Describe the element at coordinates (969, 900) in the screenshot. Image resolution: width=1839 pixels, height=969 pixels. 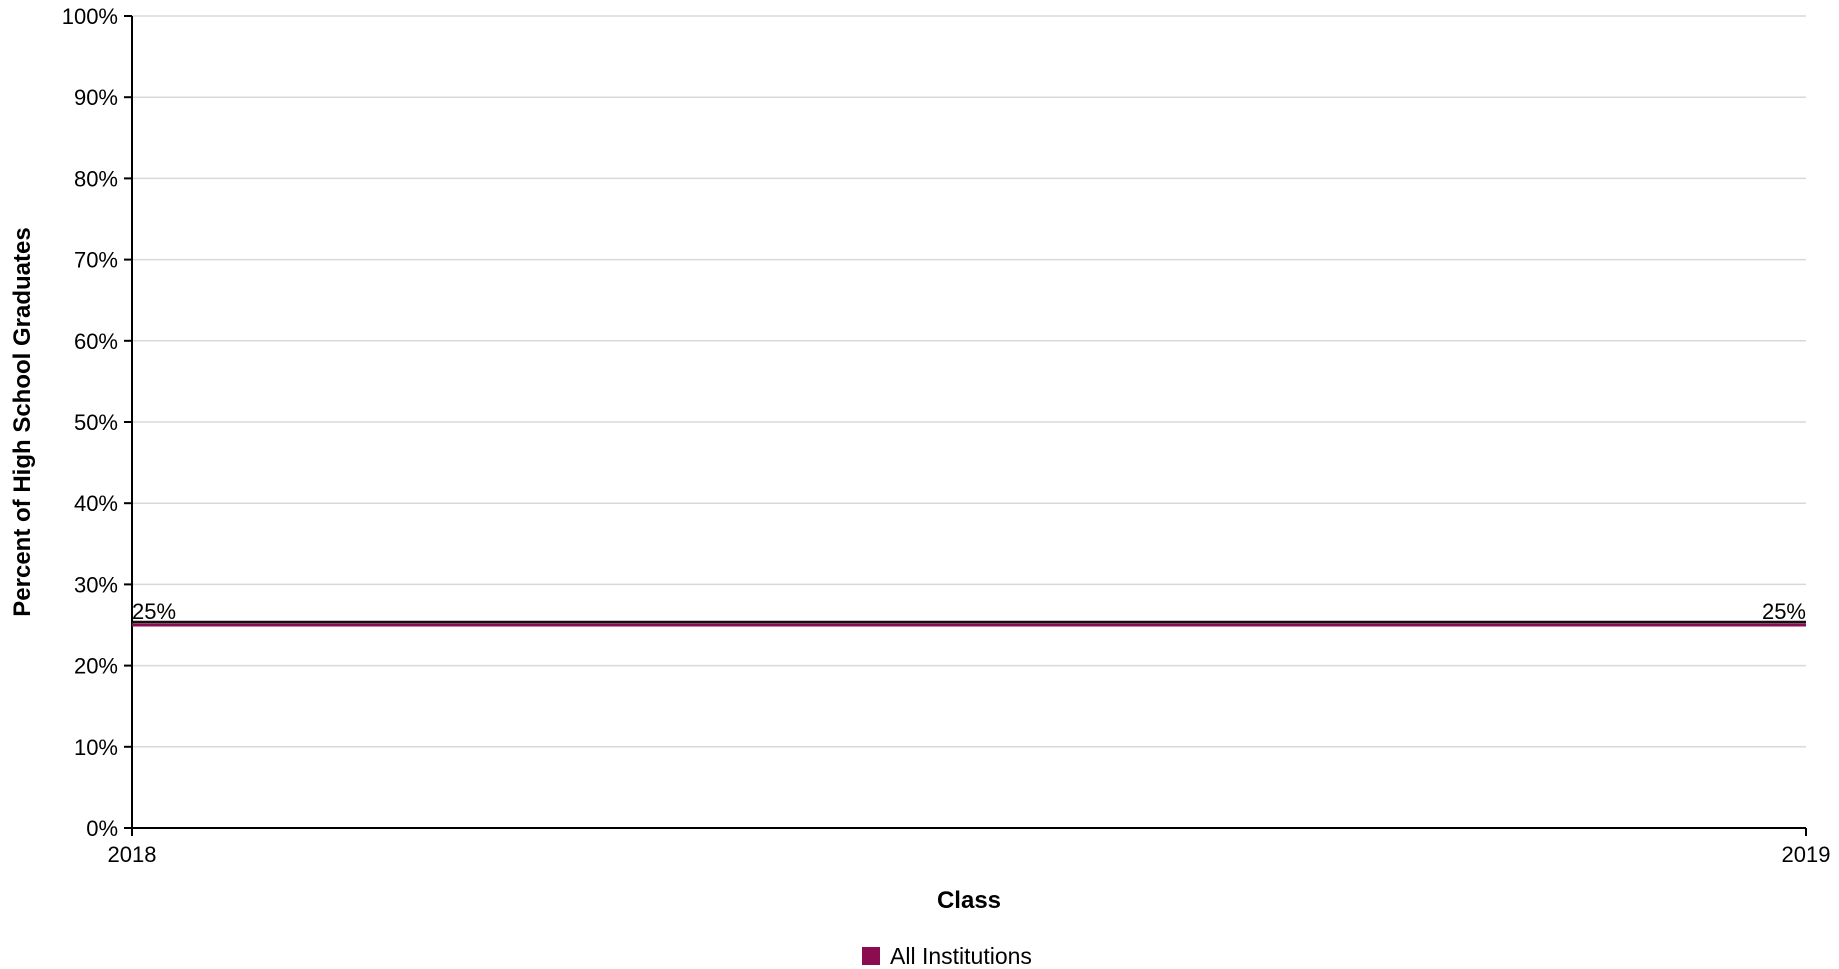
I see `x-axis-title: Class` at that location.